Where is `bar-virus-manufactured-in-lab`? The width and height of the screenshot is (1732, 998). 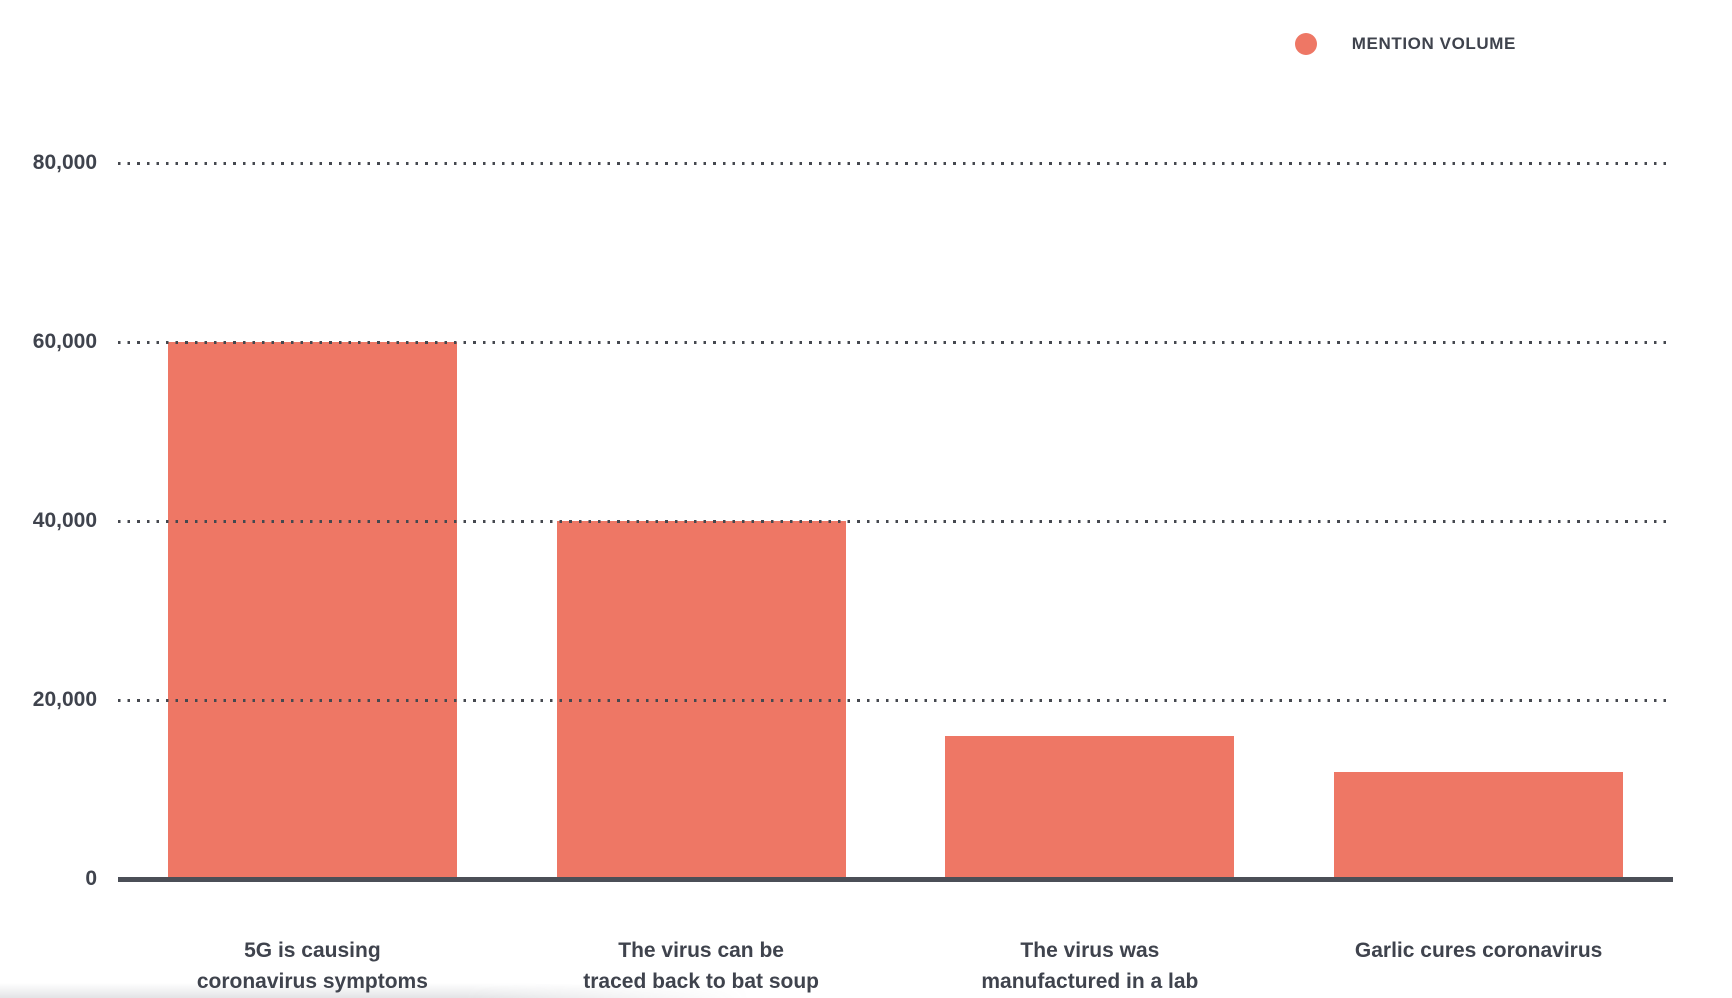 bar-virus-manufactured-in-lab is located at coordinates (1090, 807).